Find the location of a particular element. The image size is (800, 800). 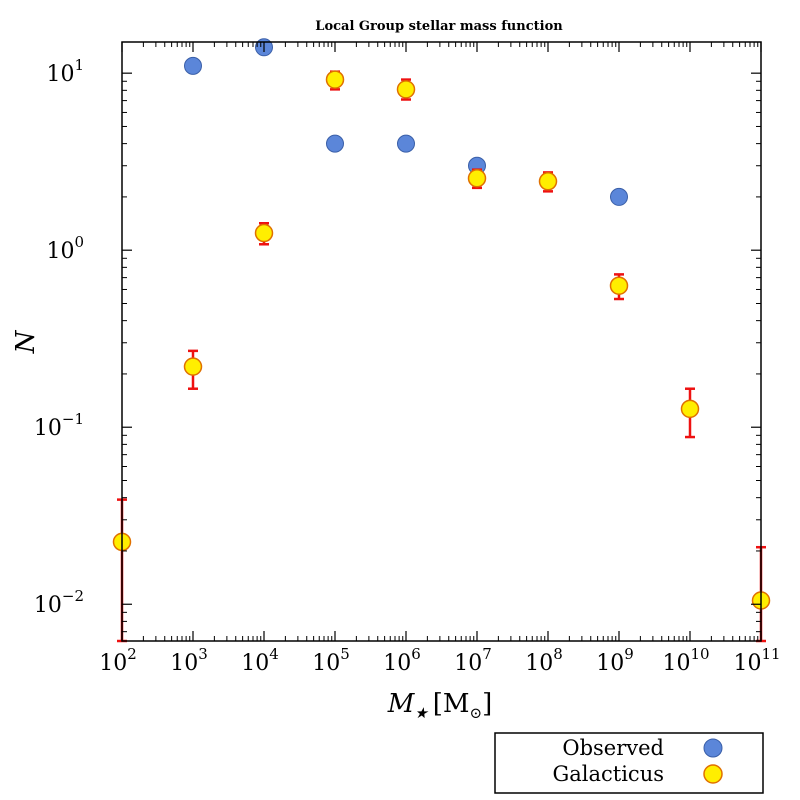

x-tick-label: 10⁴ is located at coordinates (260, 660).